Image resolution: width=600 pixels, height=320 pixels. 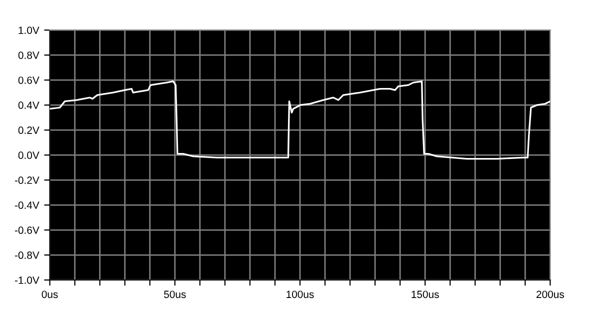 I want to click on x-tick-label: 100us, so click(x=300, y=294).